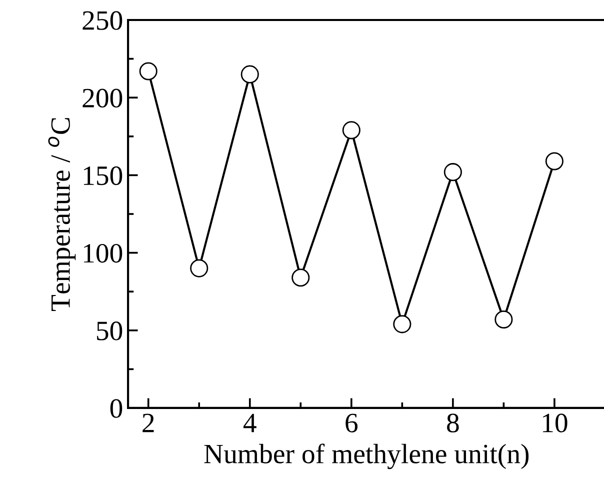  Describe the element at coordinates (102, 20) in the screenshot. I see `y-tick-label: 250` at that location.